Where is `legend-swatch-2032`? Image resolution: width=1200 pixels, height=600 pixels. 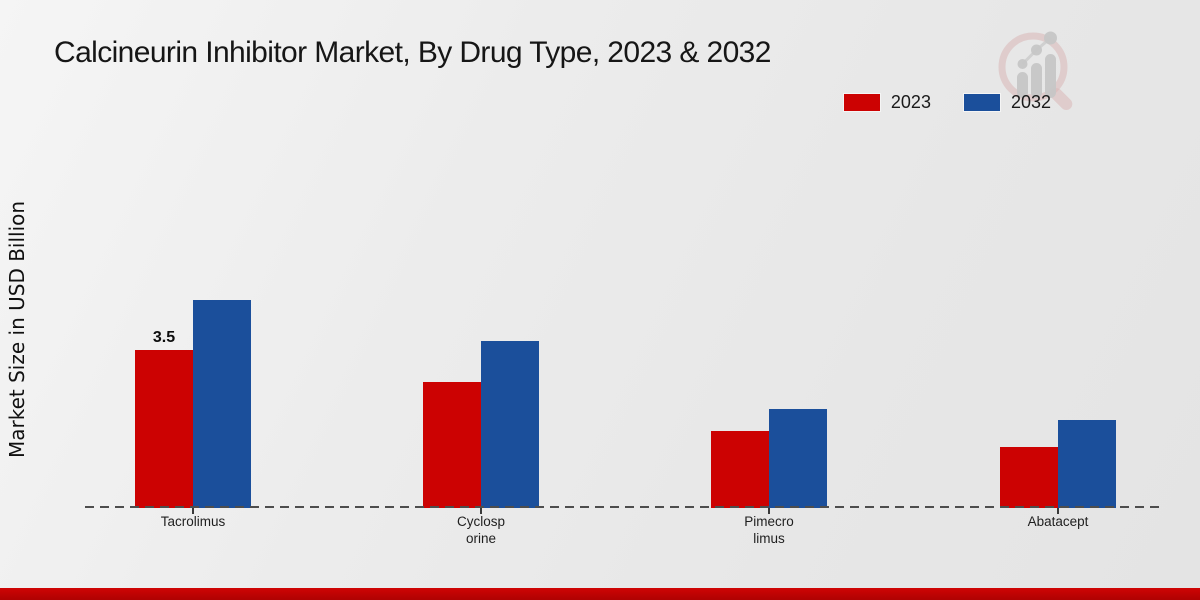 legend-swatch-2032 is located at coordinates (981, 102).